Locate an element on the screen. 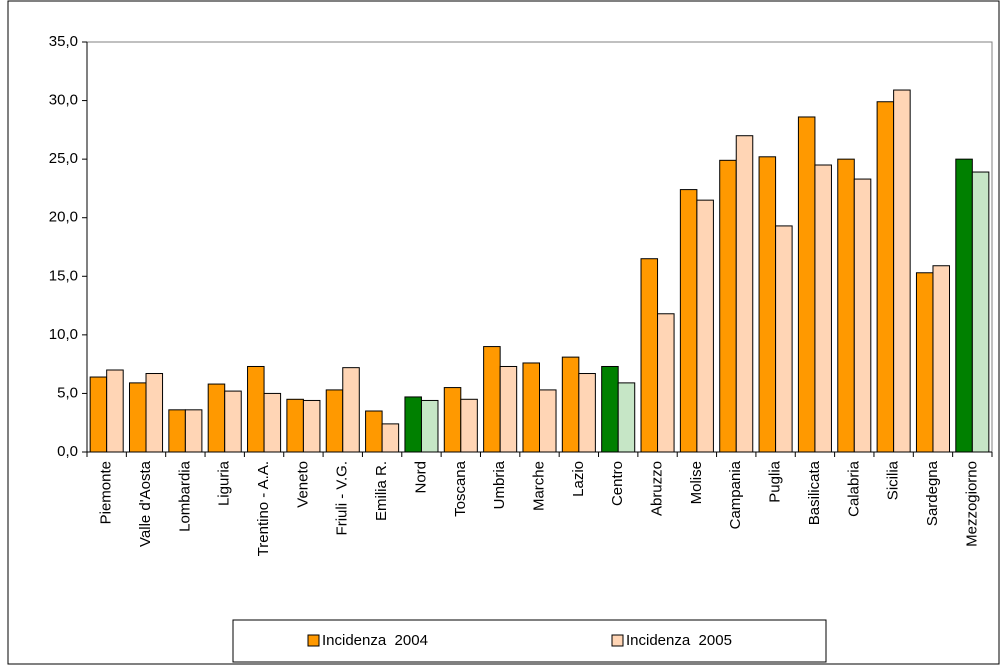 This screenshot has height=666, width=1001. y-tick-label: 30,0 is located at coordinates (63, 100).